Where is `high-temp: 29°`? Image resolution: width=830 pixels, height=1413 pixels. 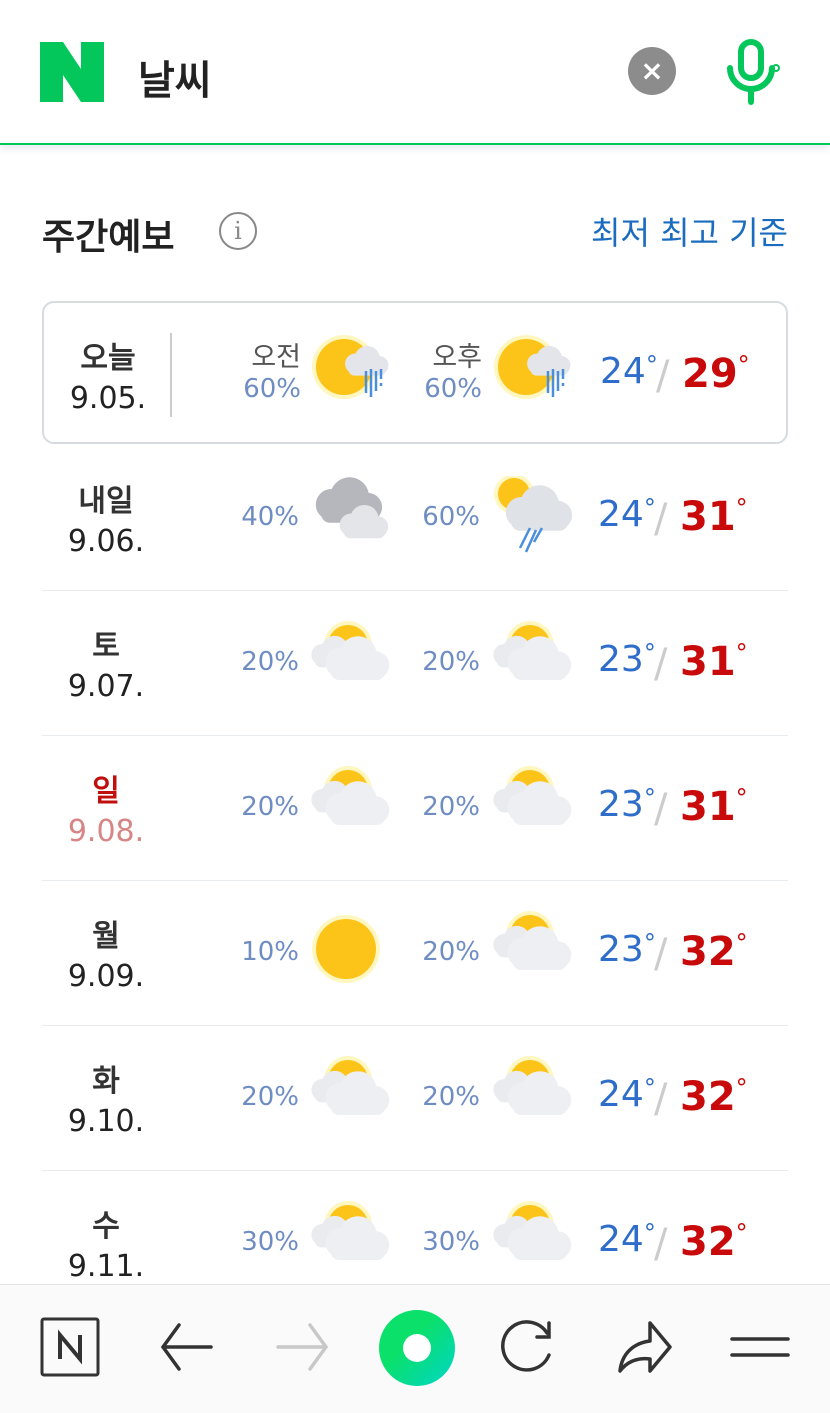 high-temp: 29° is located at coordinates (716, 374).